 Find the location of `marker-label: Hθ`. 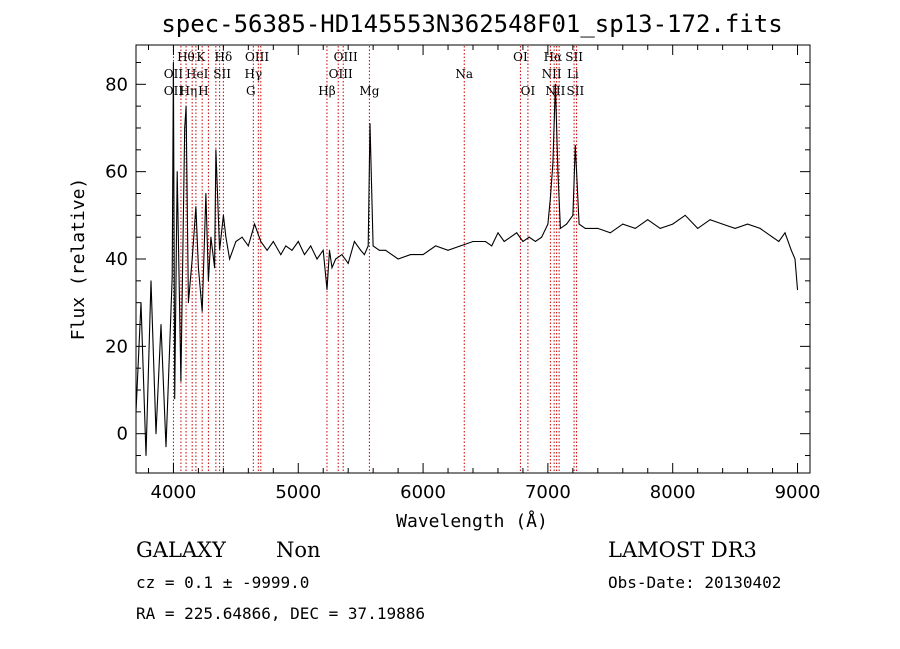

marker-label: Hθ is located at coordinates (186, 57).